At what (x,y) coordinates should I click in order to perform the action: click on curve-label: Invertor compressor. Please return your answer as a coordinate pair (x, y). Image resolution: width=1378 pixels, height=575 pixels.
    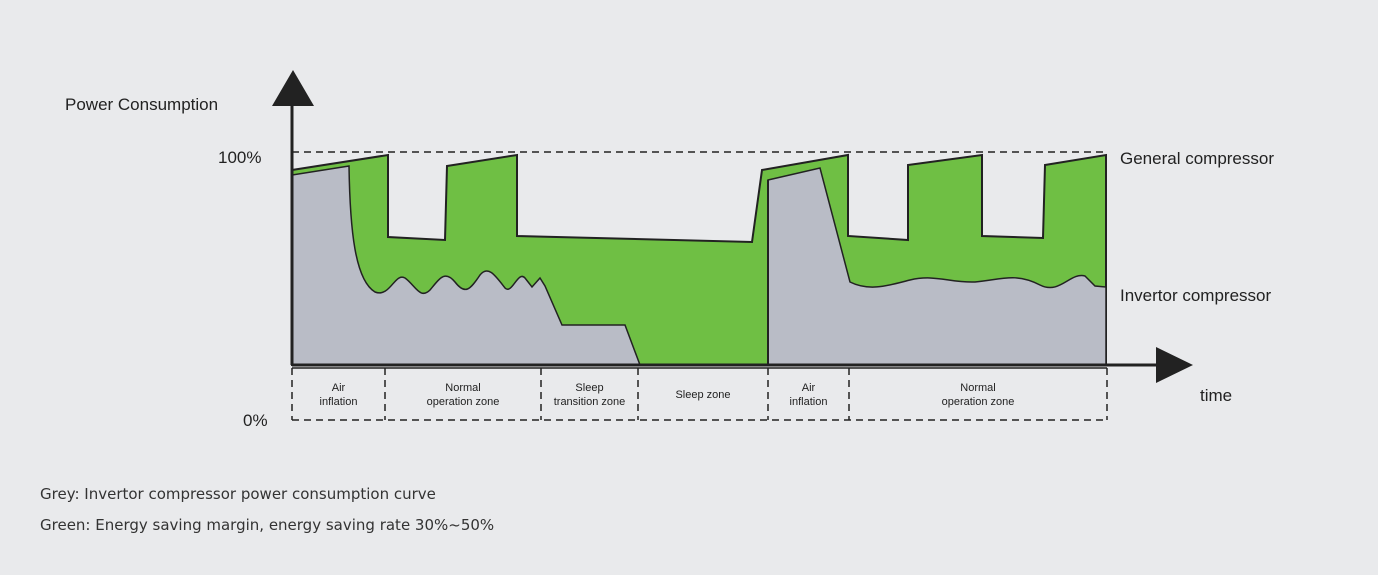
    Looking at the image, I should click on (1195, 295).